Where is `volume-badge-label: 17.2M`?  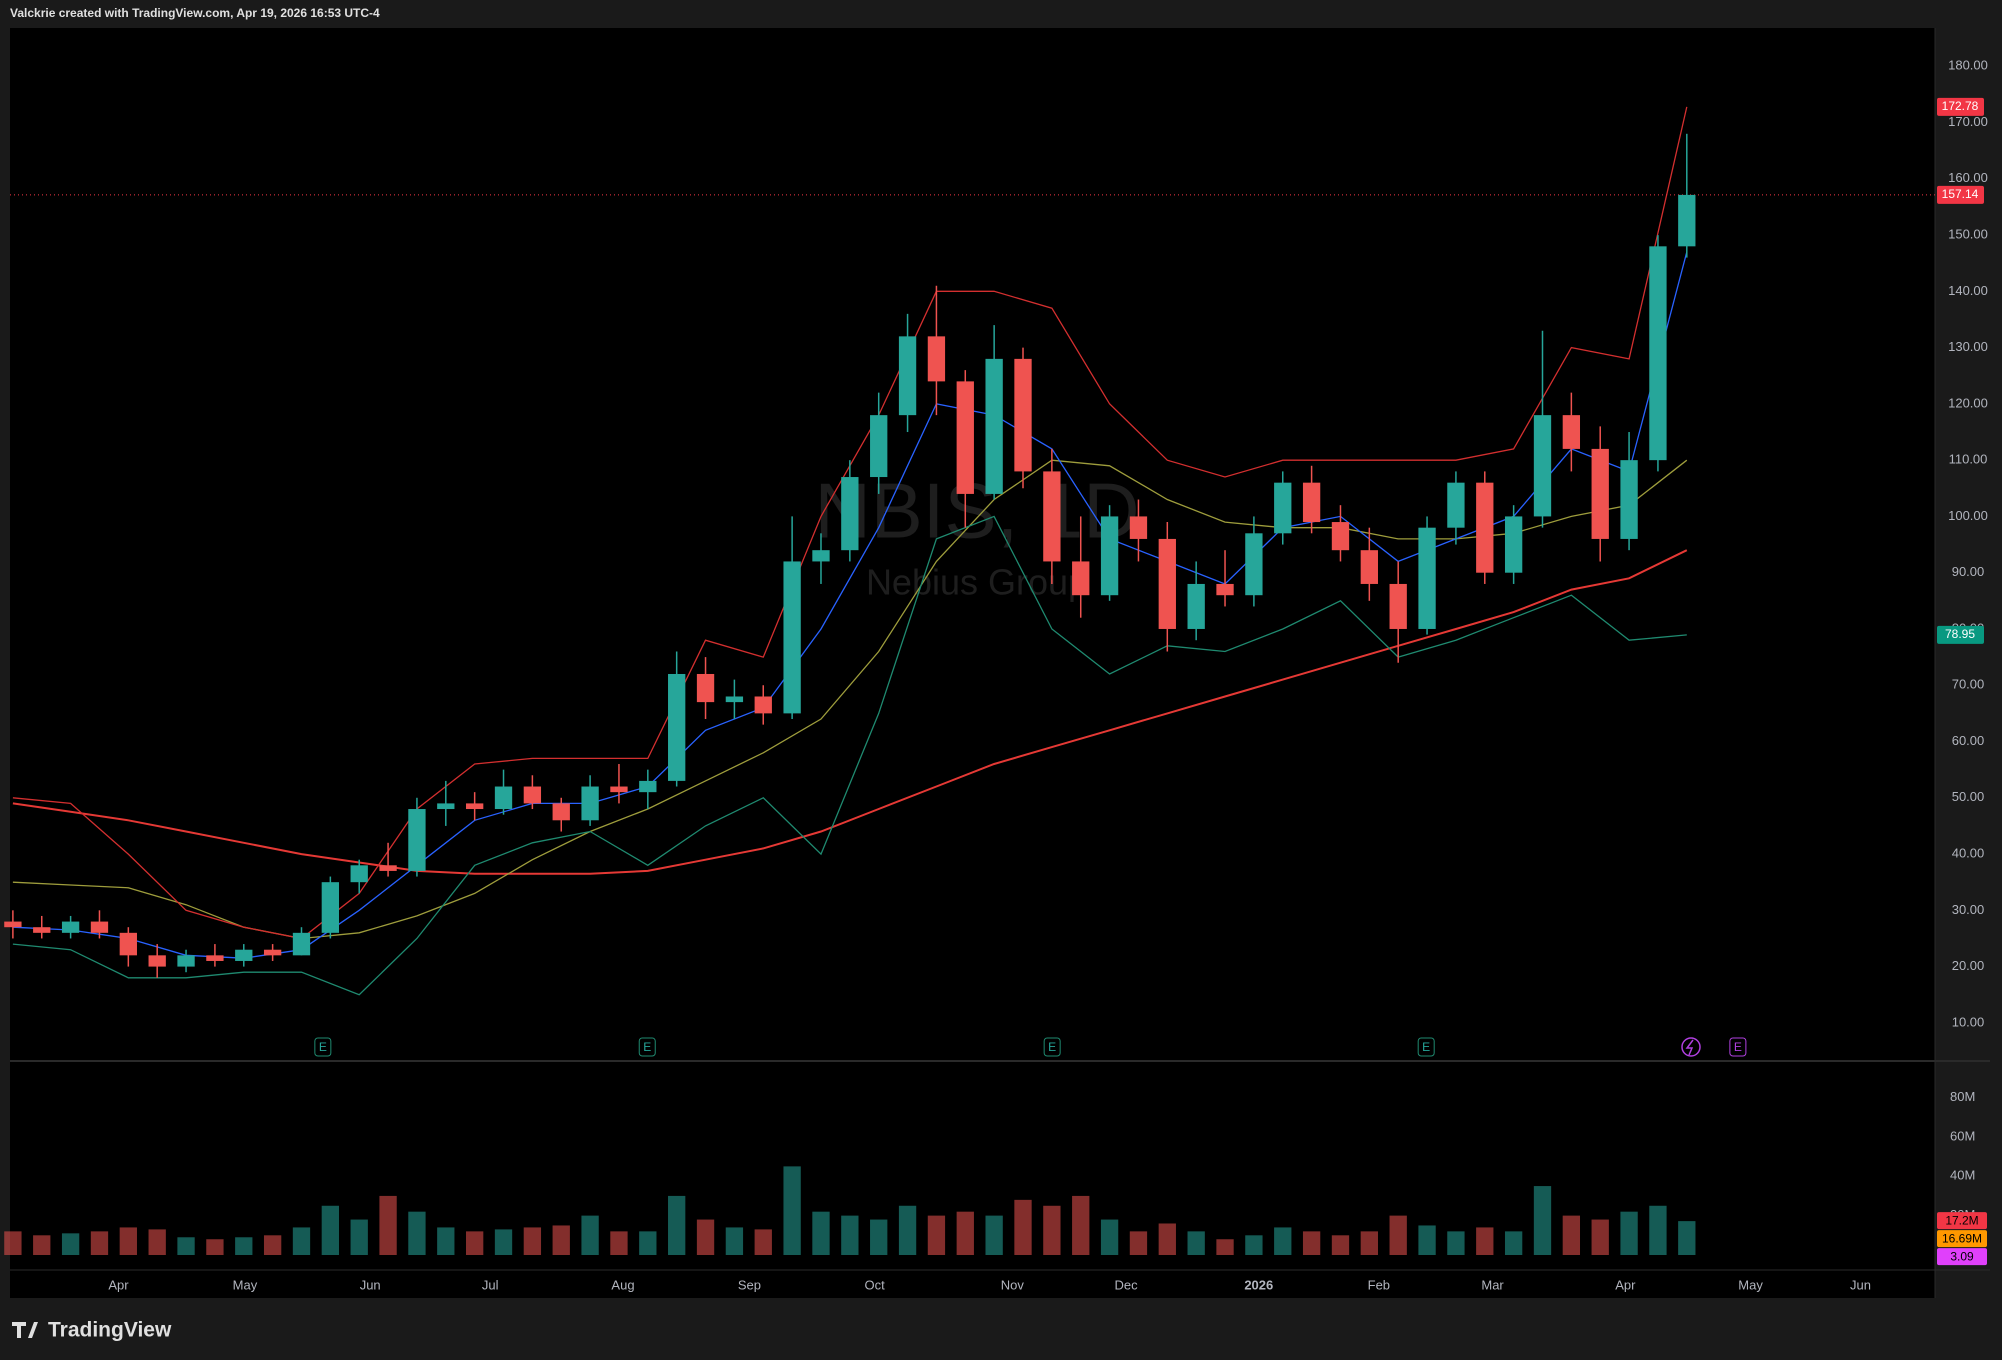 volume-badge-label: 17.2M is located at coordinates (1961, 1220).